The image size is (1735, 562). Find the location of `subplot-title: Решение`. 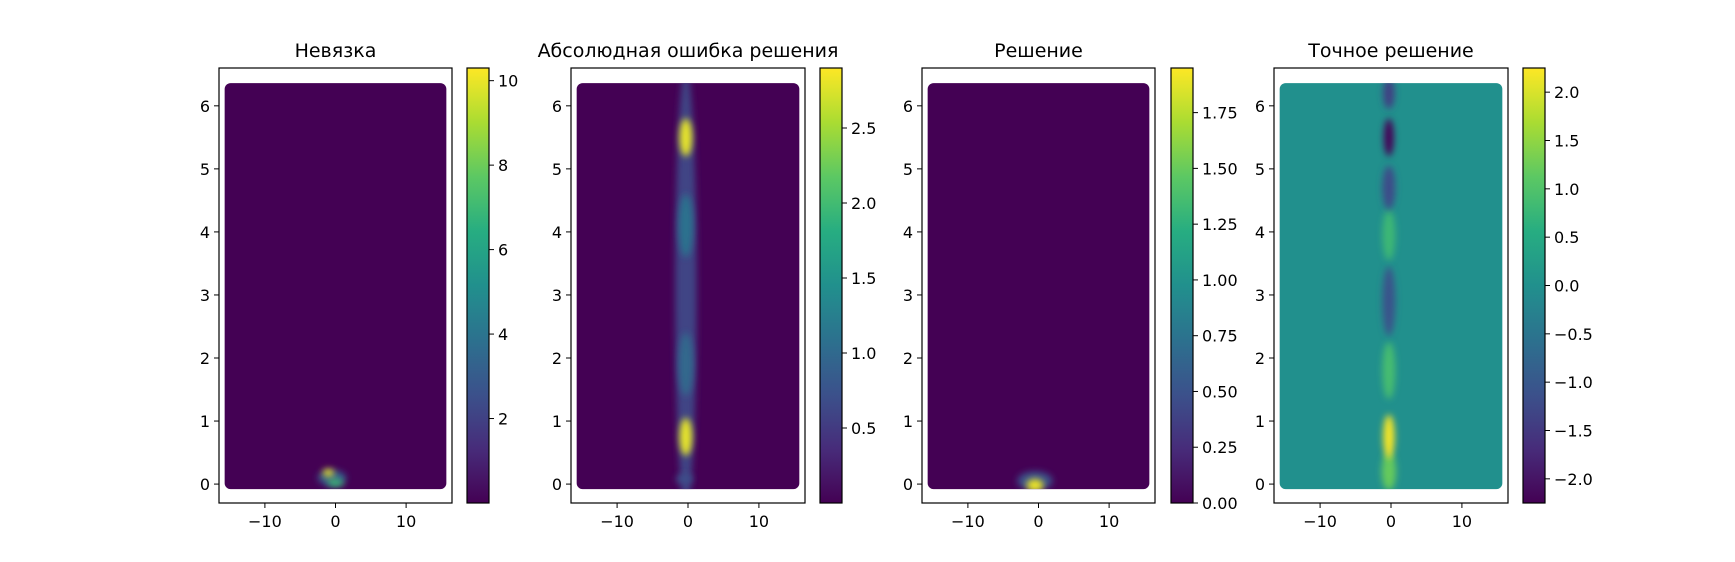

subplot-title: Решение is located at coordinates (1038, 51).